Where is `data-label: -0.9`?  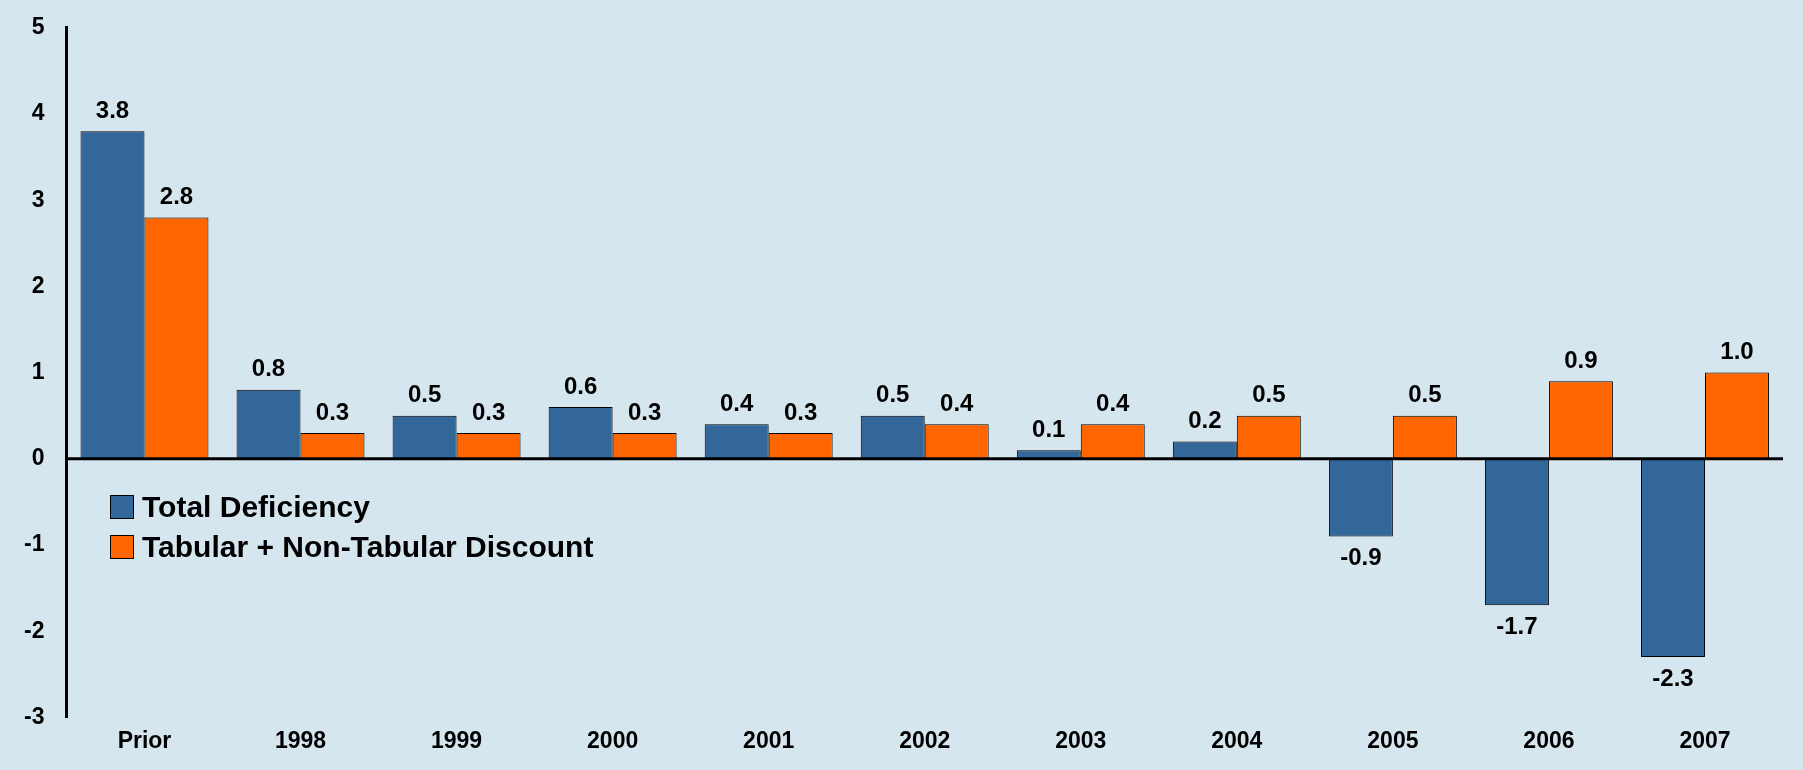
data-label: -0.9 is located at coordinates (1361, 557).